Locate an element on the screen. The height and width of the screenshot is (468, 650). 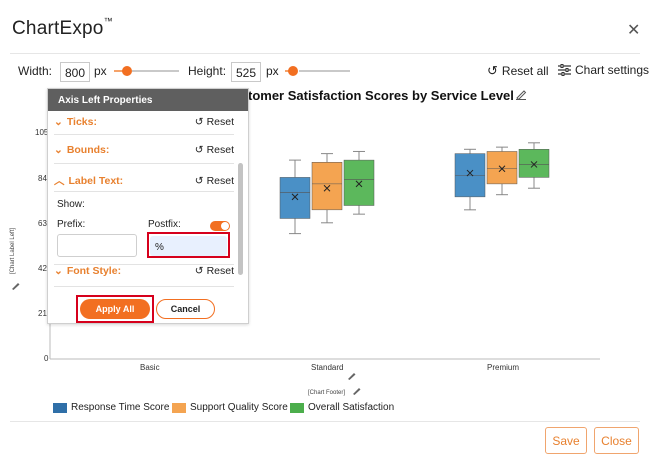
apply-all-button: Apply All is located at coordinates (115, 309).